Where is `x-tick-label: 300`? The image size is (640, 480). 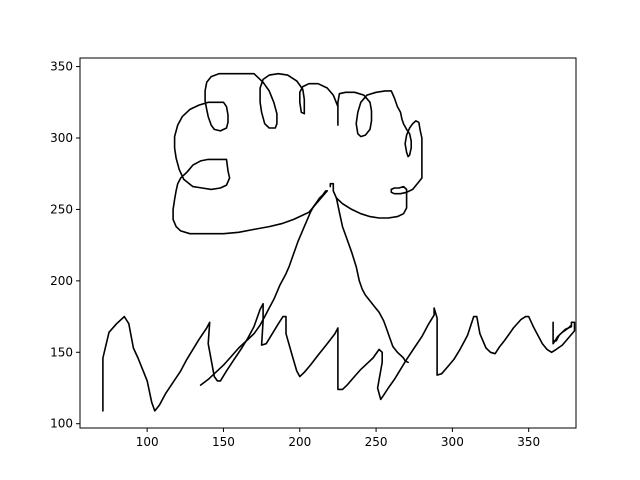 x-tick-label: 300 is located at coordinates (452, 442).